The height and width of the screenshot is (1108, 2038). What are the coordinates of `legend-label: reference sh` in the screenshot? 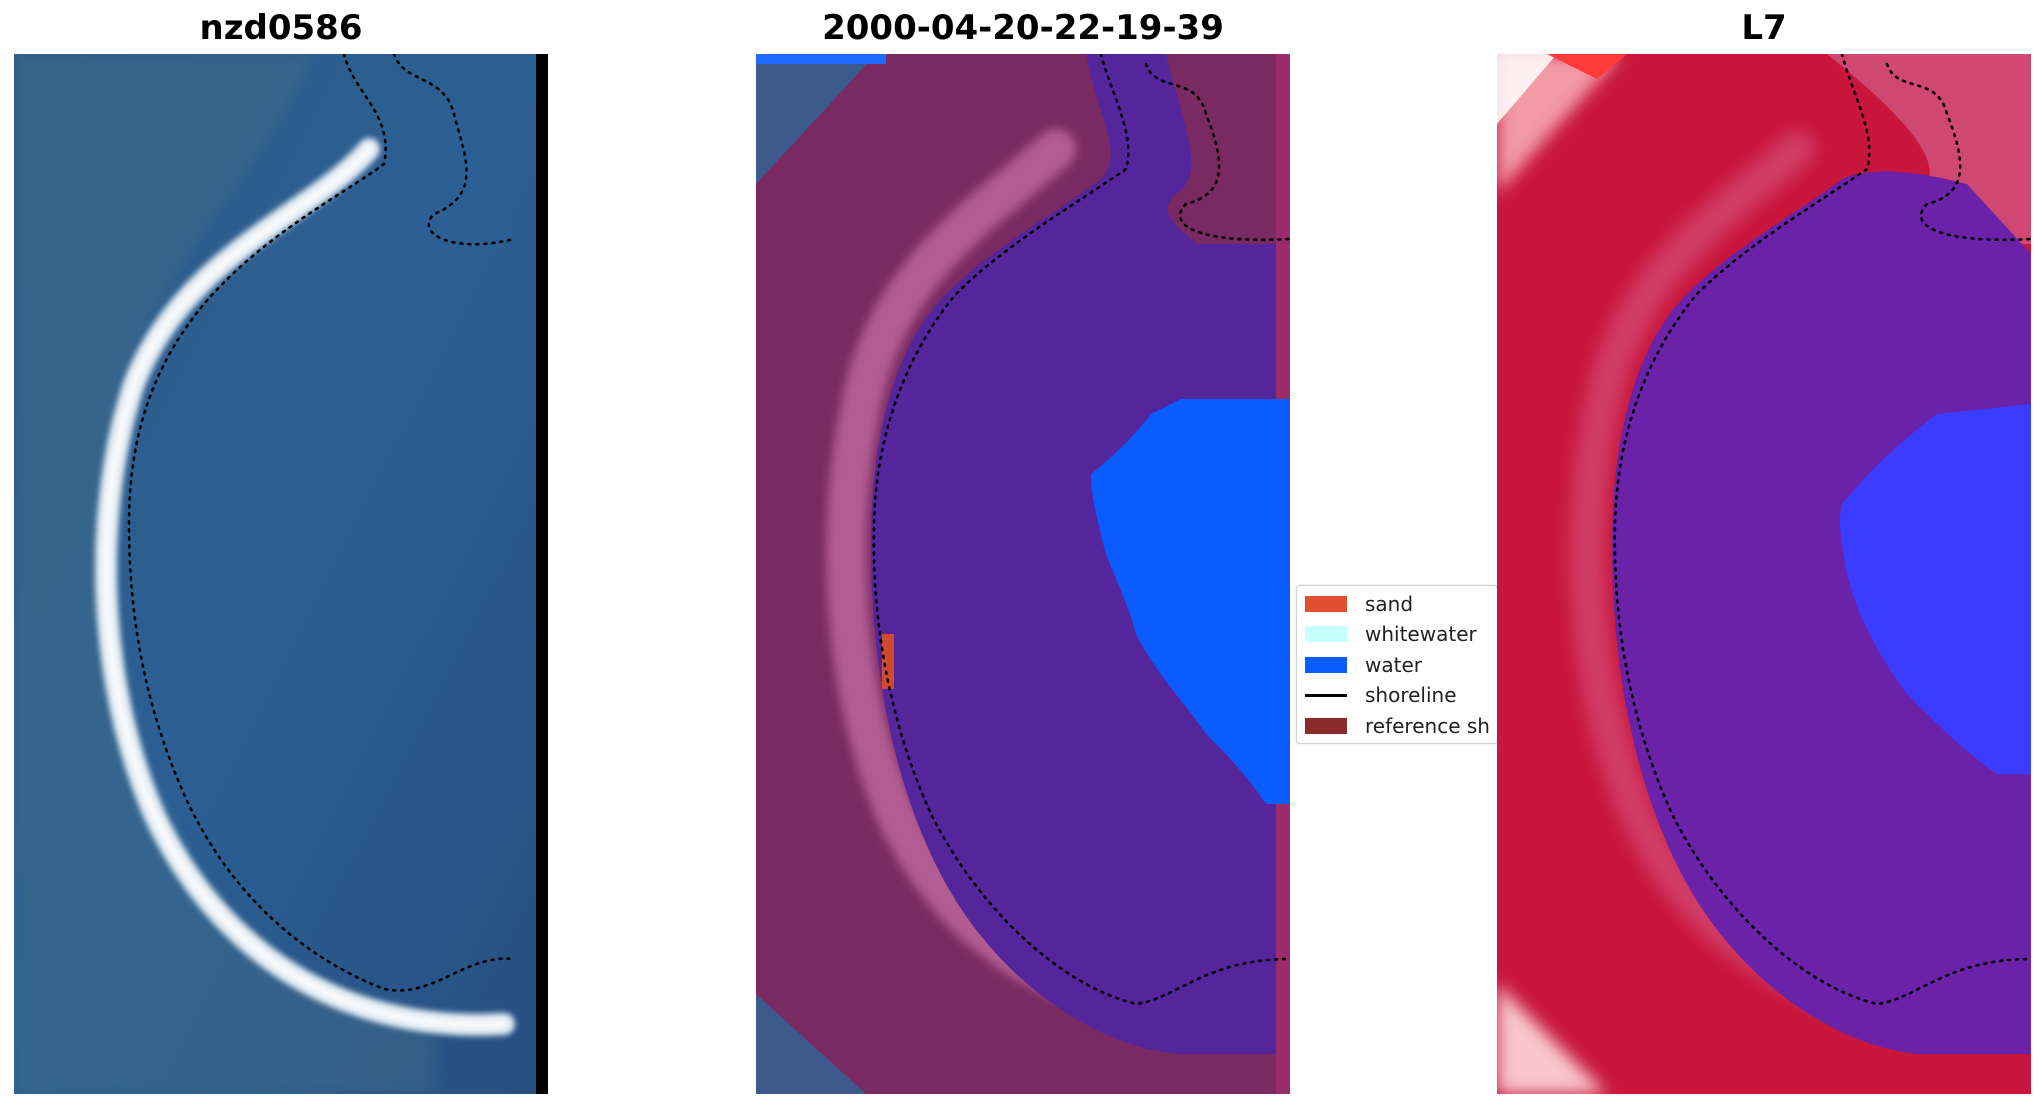 It's located at (1427, 726).